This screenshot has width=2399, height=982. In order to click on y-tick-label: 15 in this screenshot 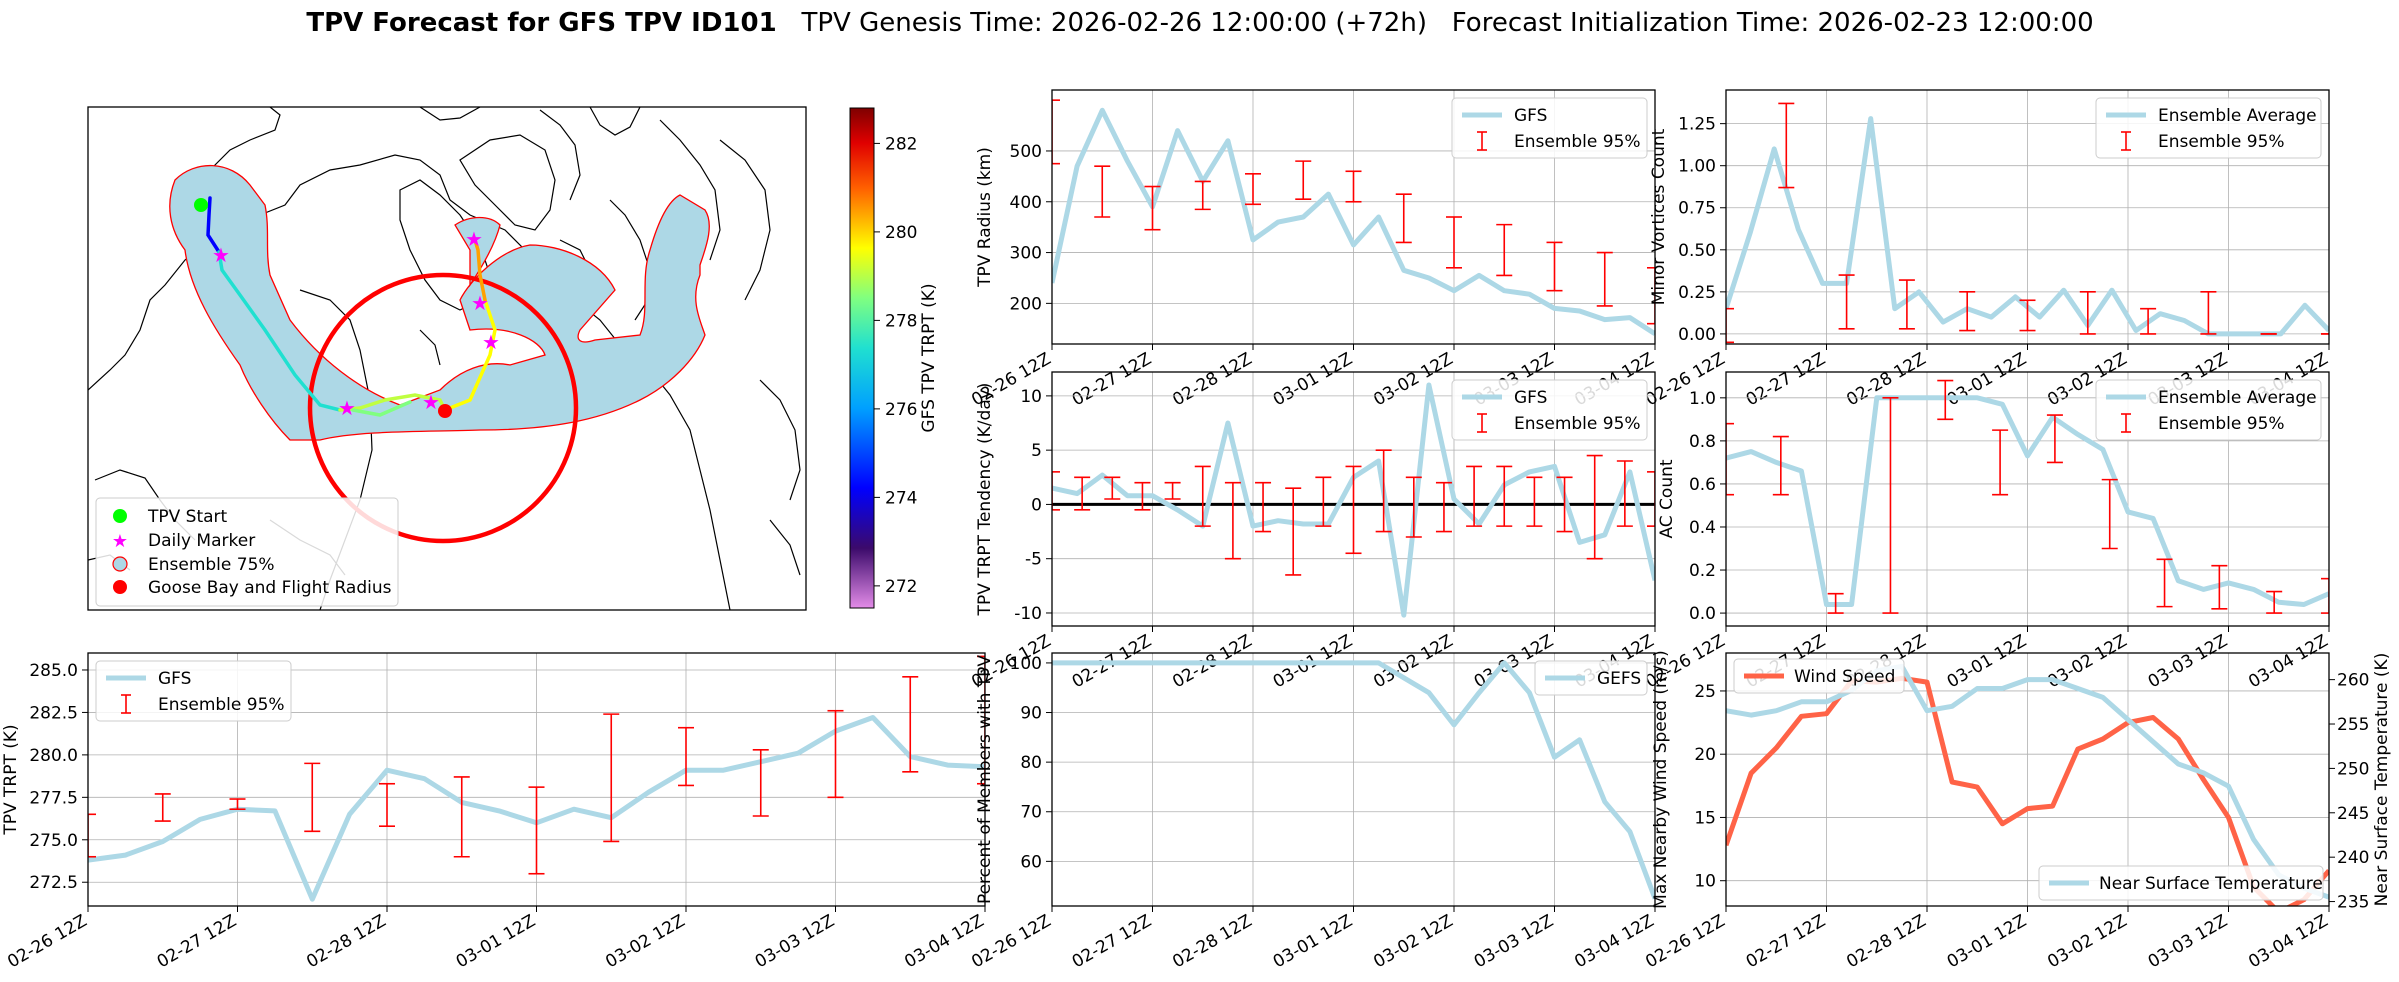, I will do `click(1705, 818)`.